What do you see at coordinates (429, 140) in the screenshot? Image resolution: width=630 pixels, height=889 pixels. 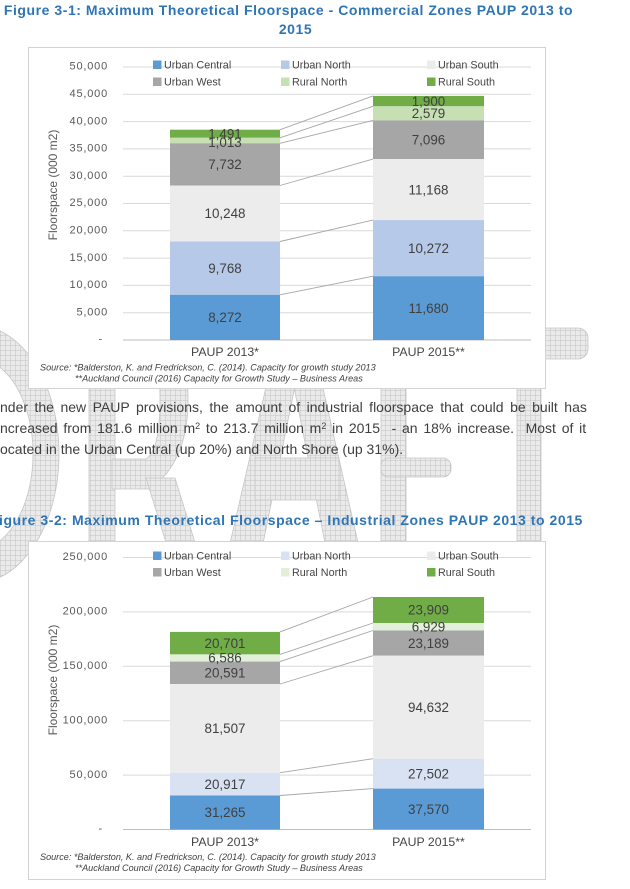 I see `svg-text: 7,096` at bounding box center [429, 140].